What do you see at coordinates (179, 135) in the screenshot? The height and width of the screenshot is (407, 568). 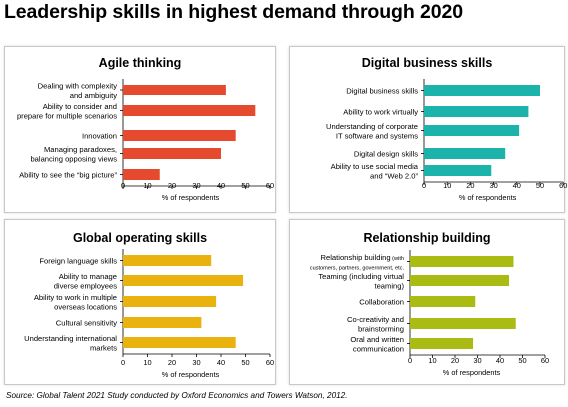 I see `bar-innovation` at bounding box center [179, 135].